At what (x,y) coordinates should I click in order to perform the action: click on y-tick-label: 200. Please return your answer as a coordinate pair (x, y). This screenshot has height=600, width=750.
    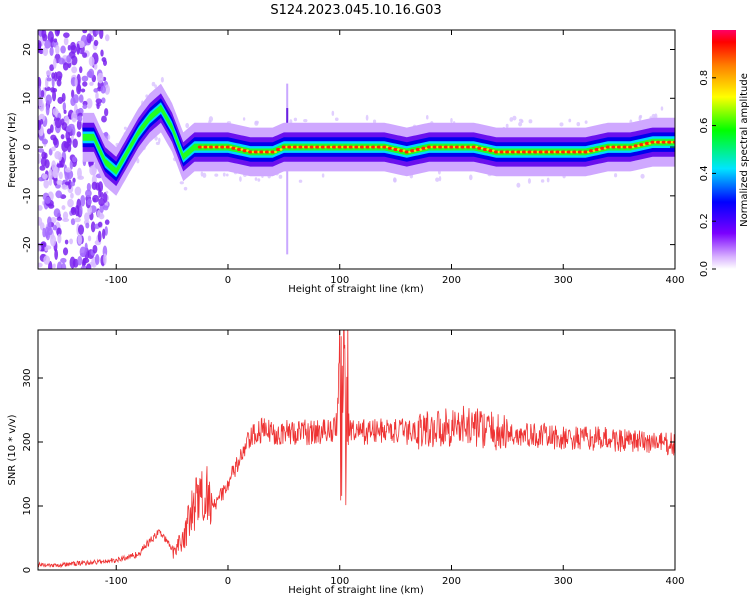
    Looking at the image, I should click on (27, 441).